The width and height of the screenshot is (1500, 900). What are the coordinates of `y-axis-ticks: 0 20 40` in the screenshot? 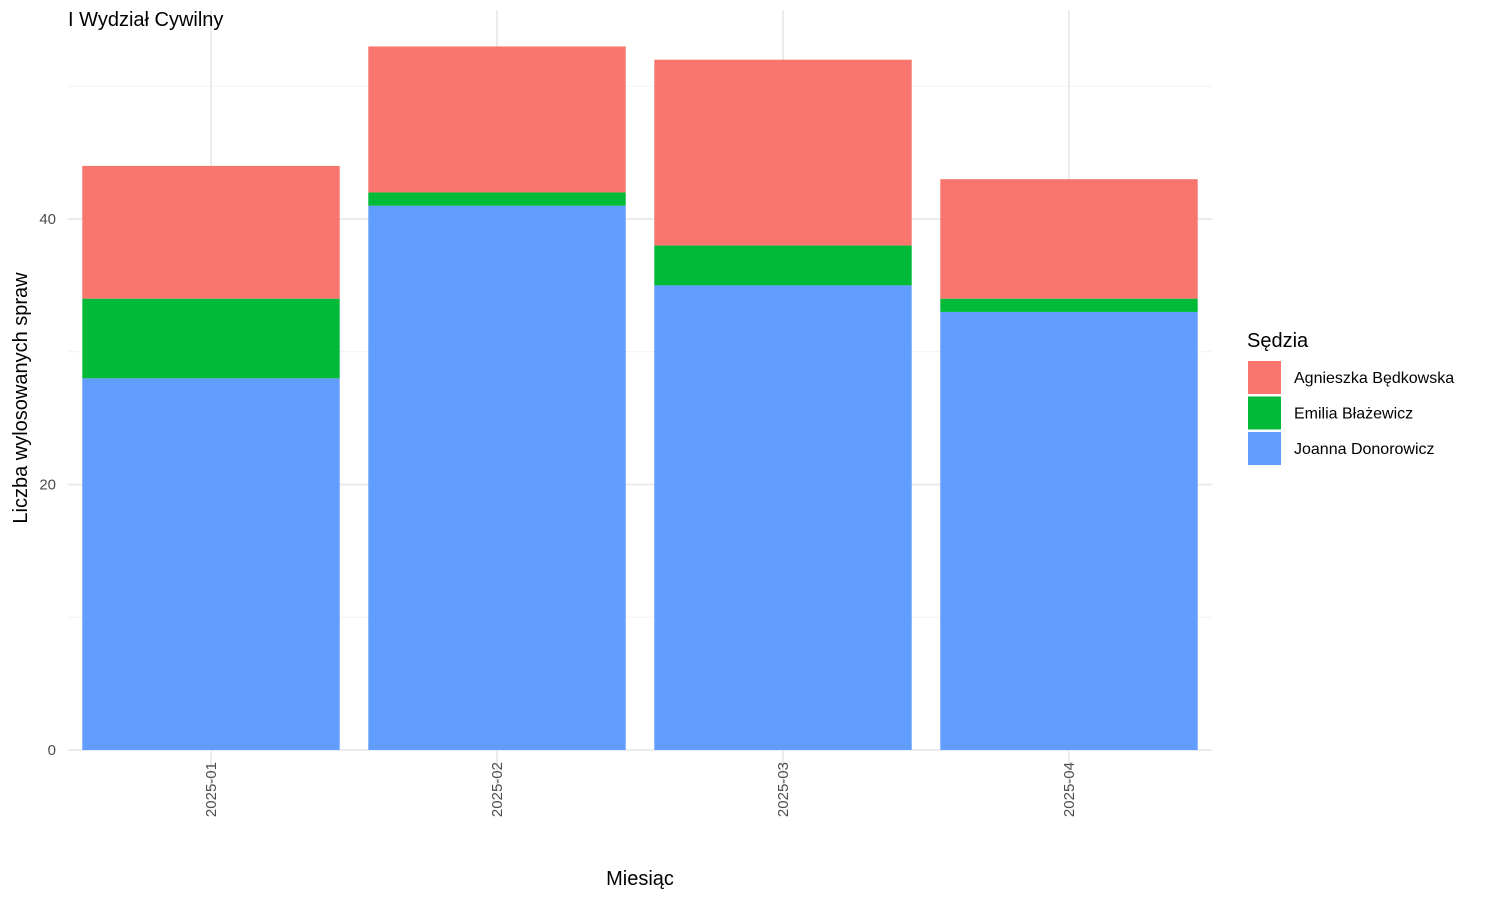 It's located at (47, 485).